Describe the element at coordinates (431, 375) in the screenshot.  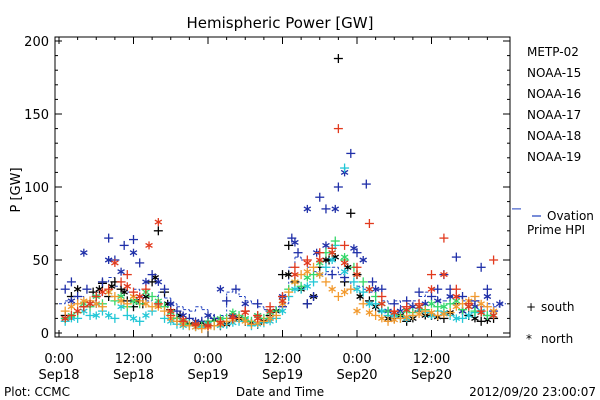
I see `x-tick-date: Sep20` at that location.